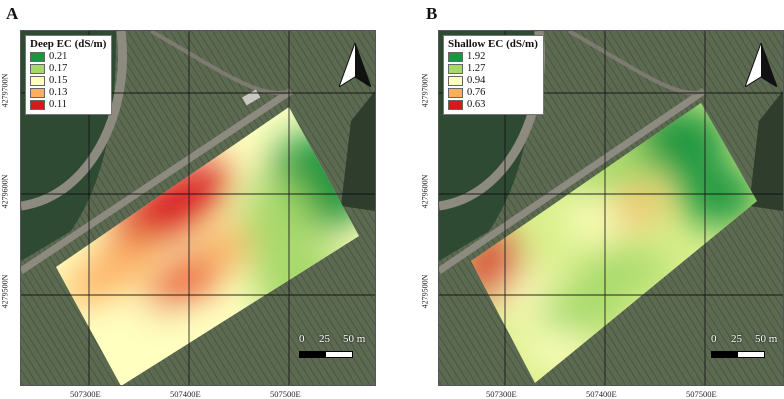  I want to click on legend-item: 1.27, so click(493, 69).